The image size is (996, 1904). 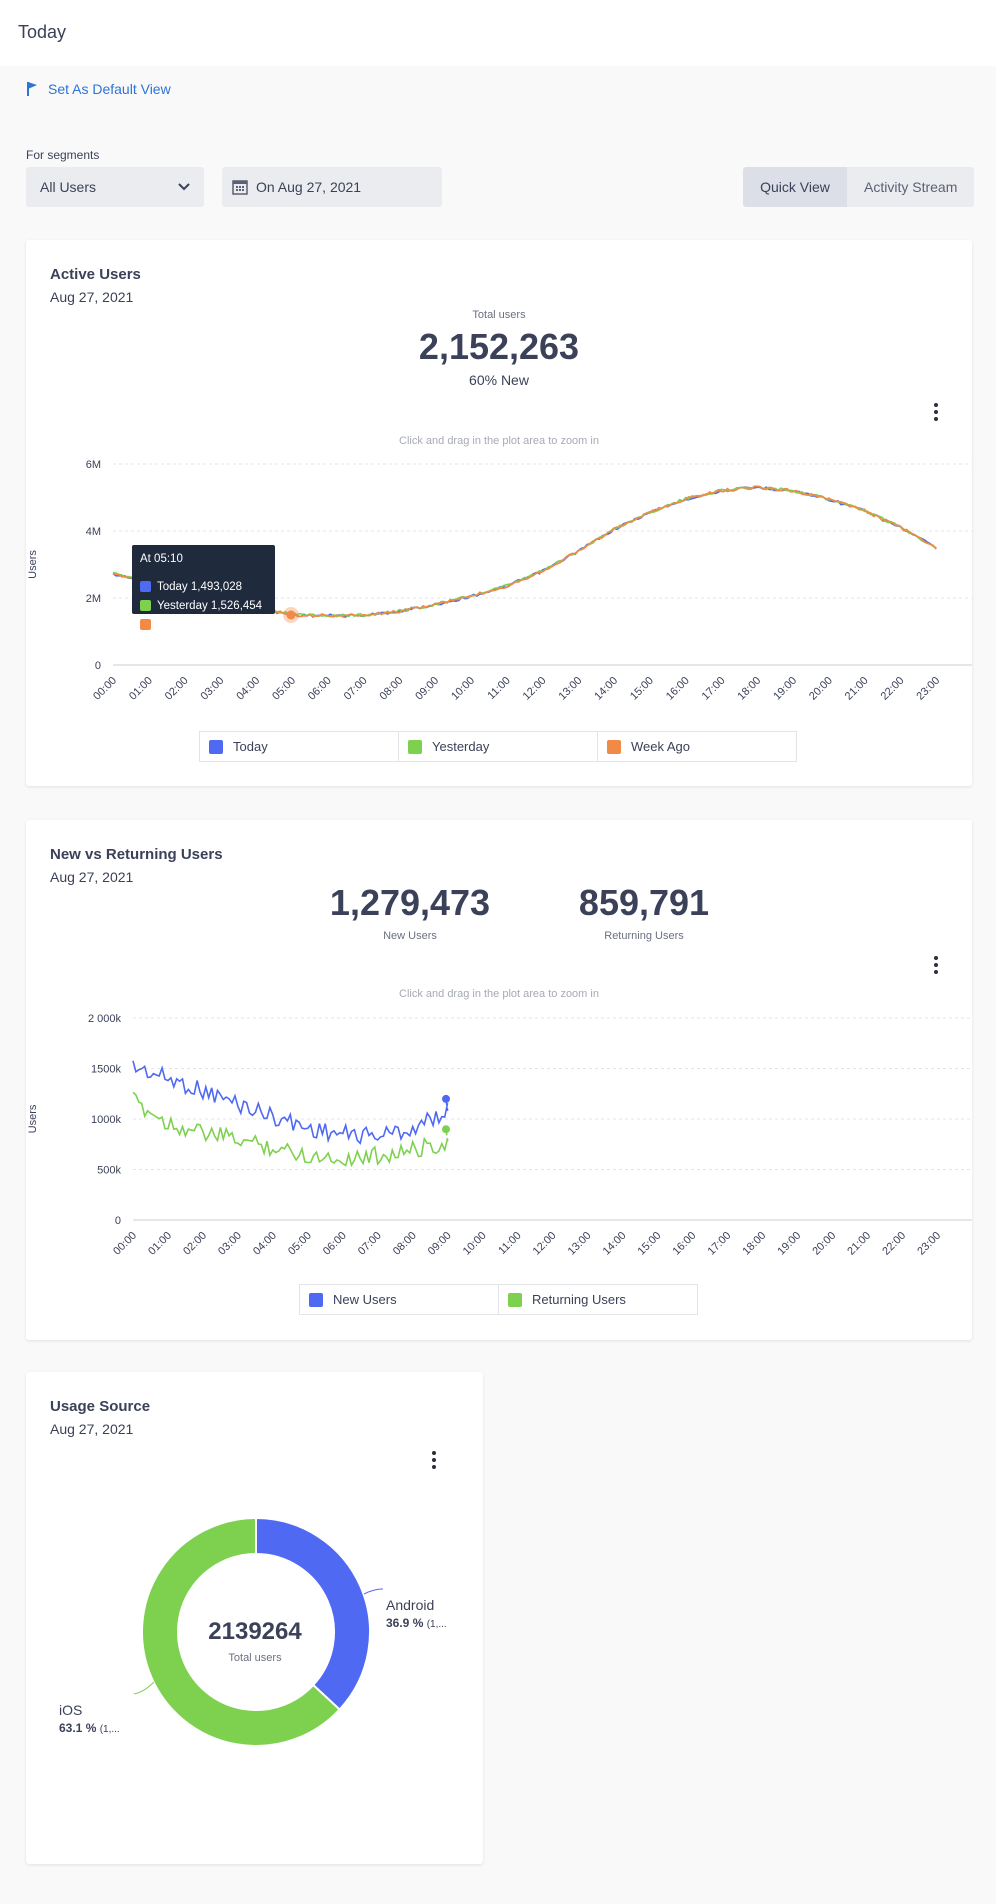 I want to click on new-percent: 60% New, so click(x=499, y=380).